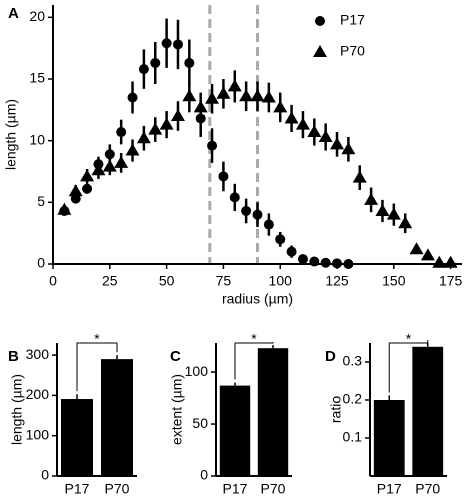 This screenshot has width=467, height=501. I want to click on x-axis-label: radius (µm), so click(257, 299).